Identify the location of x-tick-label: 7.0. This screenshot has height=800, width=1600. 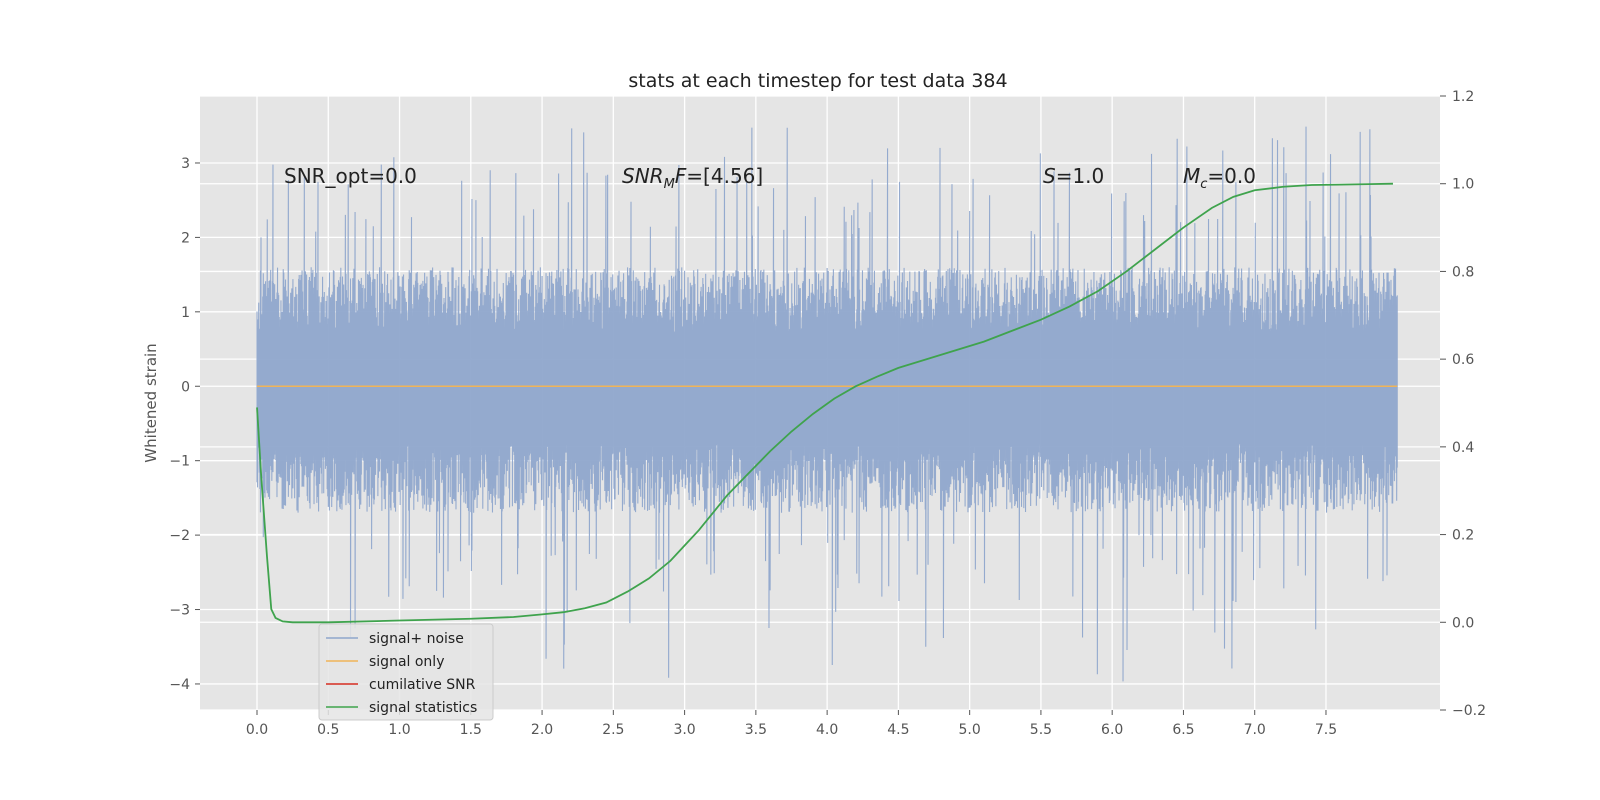
(1255, 730).